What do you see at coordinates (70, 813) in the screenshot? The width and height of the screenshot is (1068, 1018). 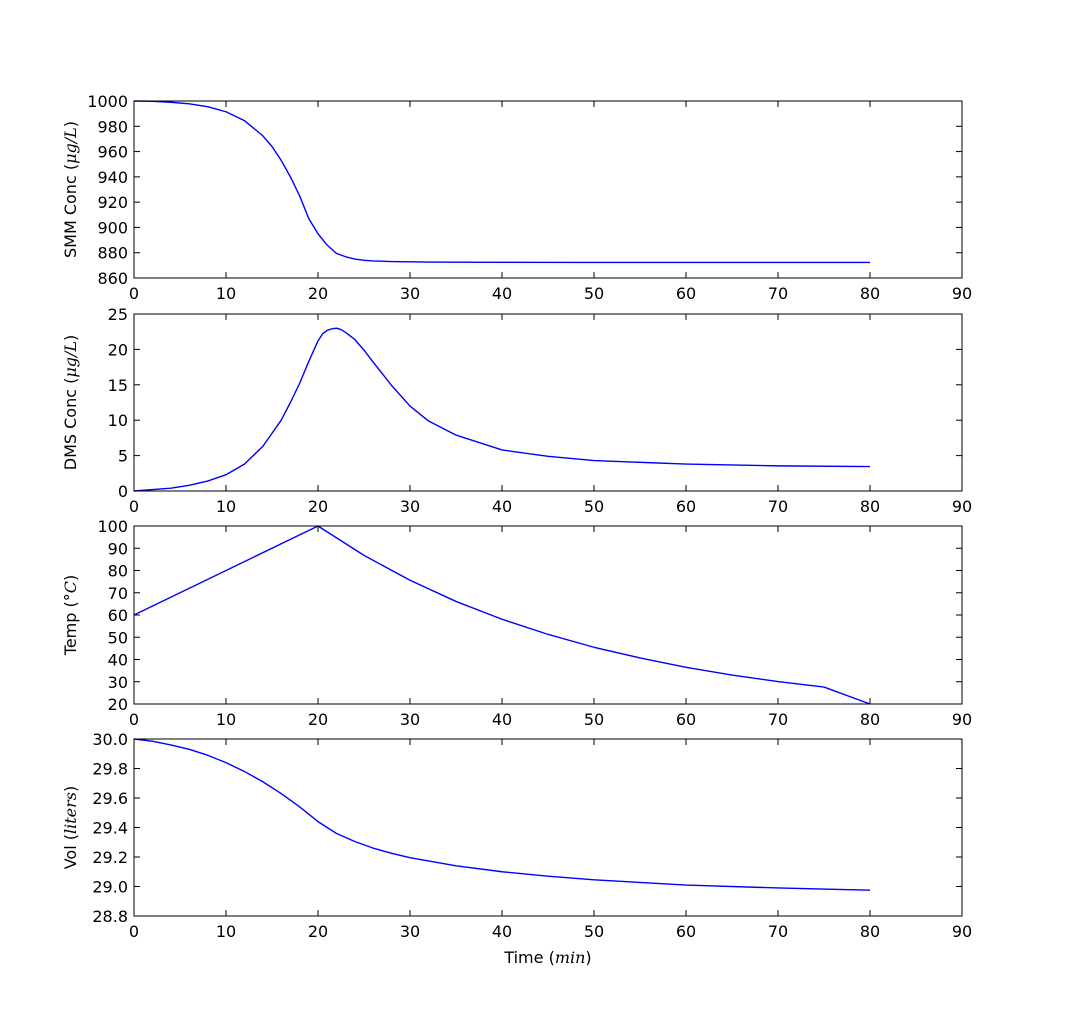 I see `y-axis-label-unit: liters` at bounding box center [70, 813].